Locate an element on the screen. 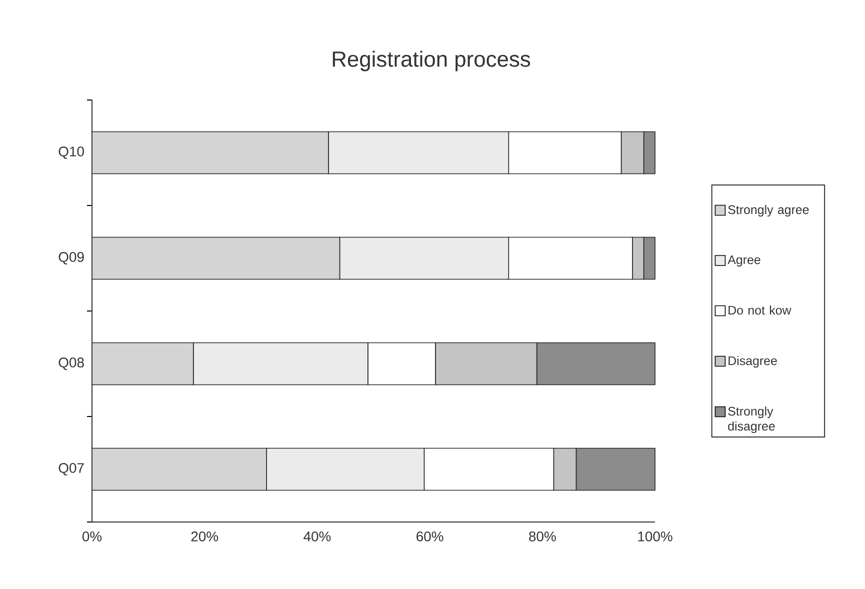 Image resolution: width=865 pixels, height=589 pixels. chart-title: Registration process is located at coordinates (431, 61).